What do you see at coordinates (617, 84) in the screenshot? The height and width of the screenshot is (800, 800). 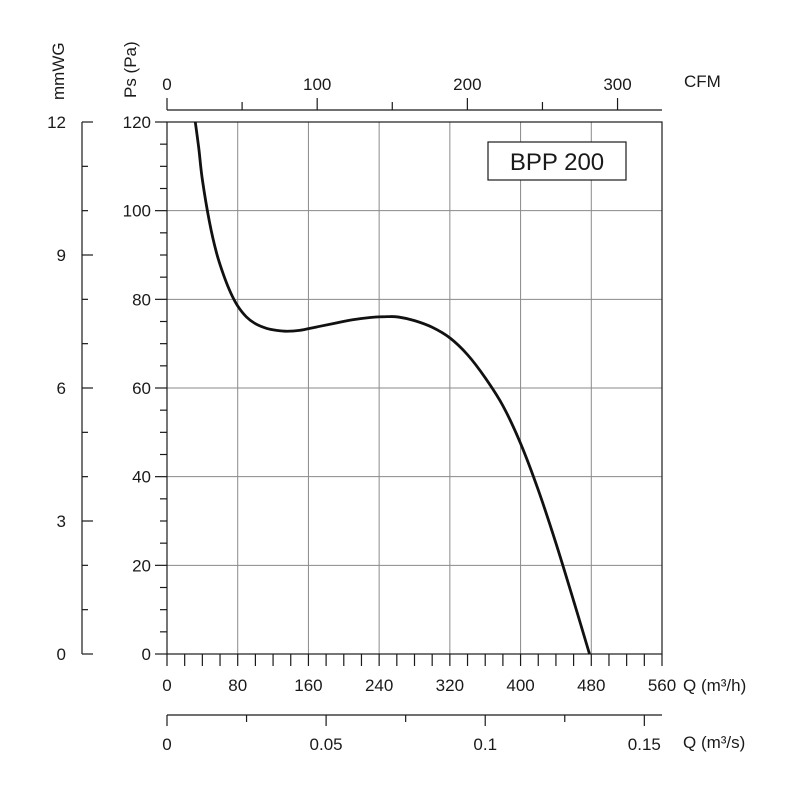 I see `cfm-tick-label: 300` at bounding box center [617, 84].